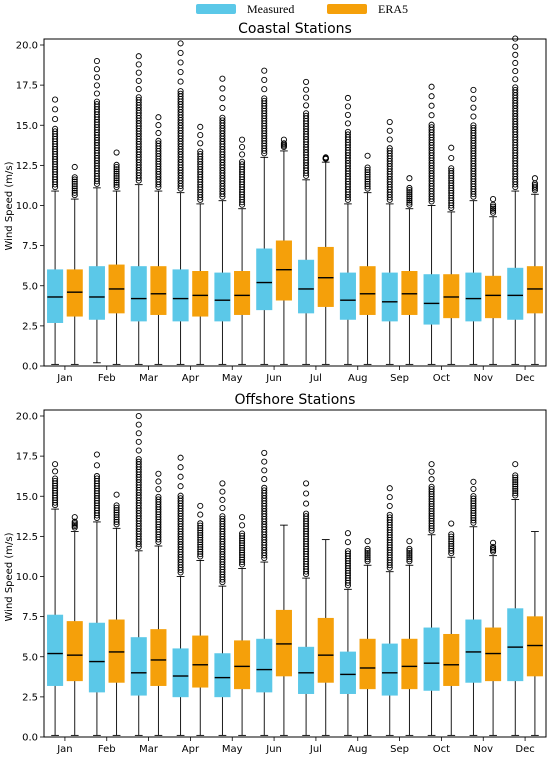 The height and width of the screenshot is (759, 550). What do you see at coordinates (431, 86) in the screenshot?
I see `coastal-oct-measured-outlier` at bounding box center [431, 86].